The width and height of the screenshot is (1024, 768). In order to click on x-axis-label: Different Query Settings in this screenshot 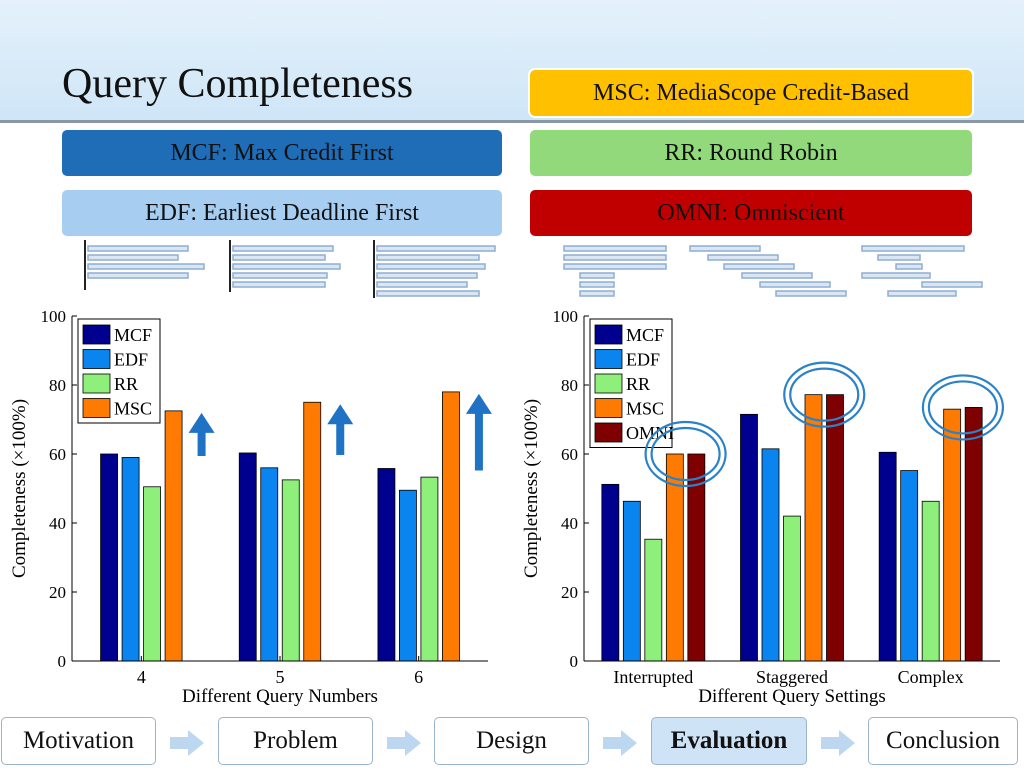, I will do `click(792, 696)`.